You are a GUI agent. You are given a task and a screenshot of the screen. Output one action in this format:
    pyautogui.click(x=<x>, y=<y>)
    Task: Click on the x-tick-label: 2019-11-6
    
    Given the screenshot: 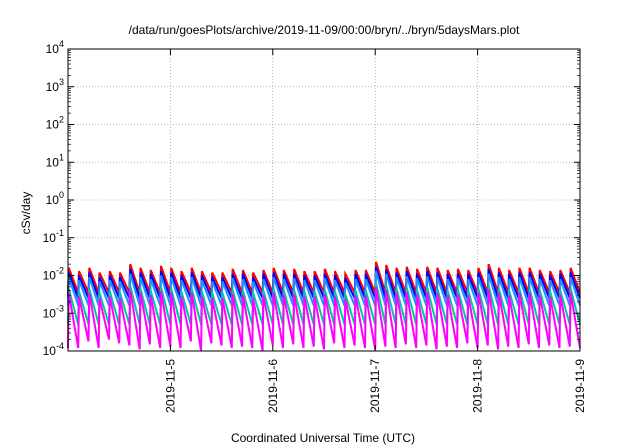 What is the action you would take?
    pyautogui.click(x=273, y=386)
    